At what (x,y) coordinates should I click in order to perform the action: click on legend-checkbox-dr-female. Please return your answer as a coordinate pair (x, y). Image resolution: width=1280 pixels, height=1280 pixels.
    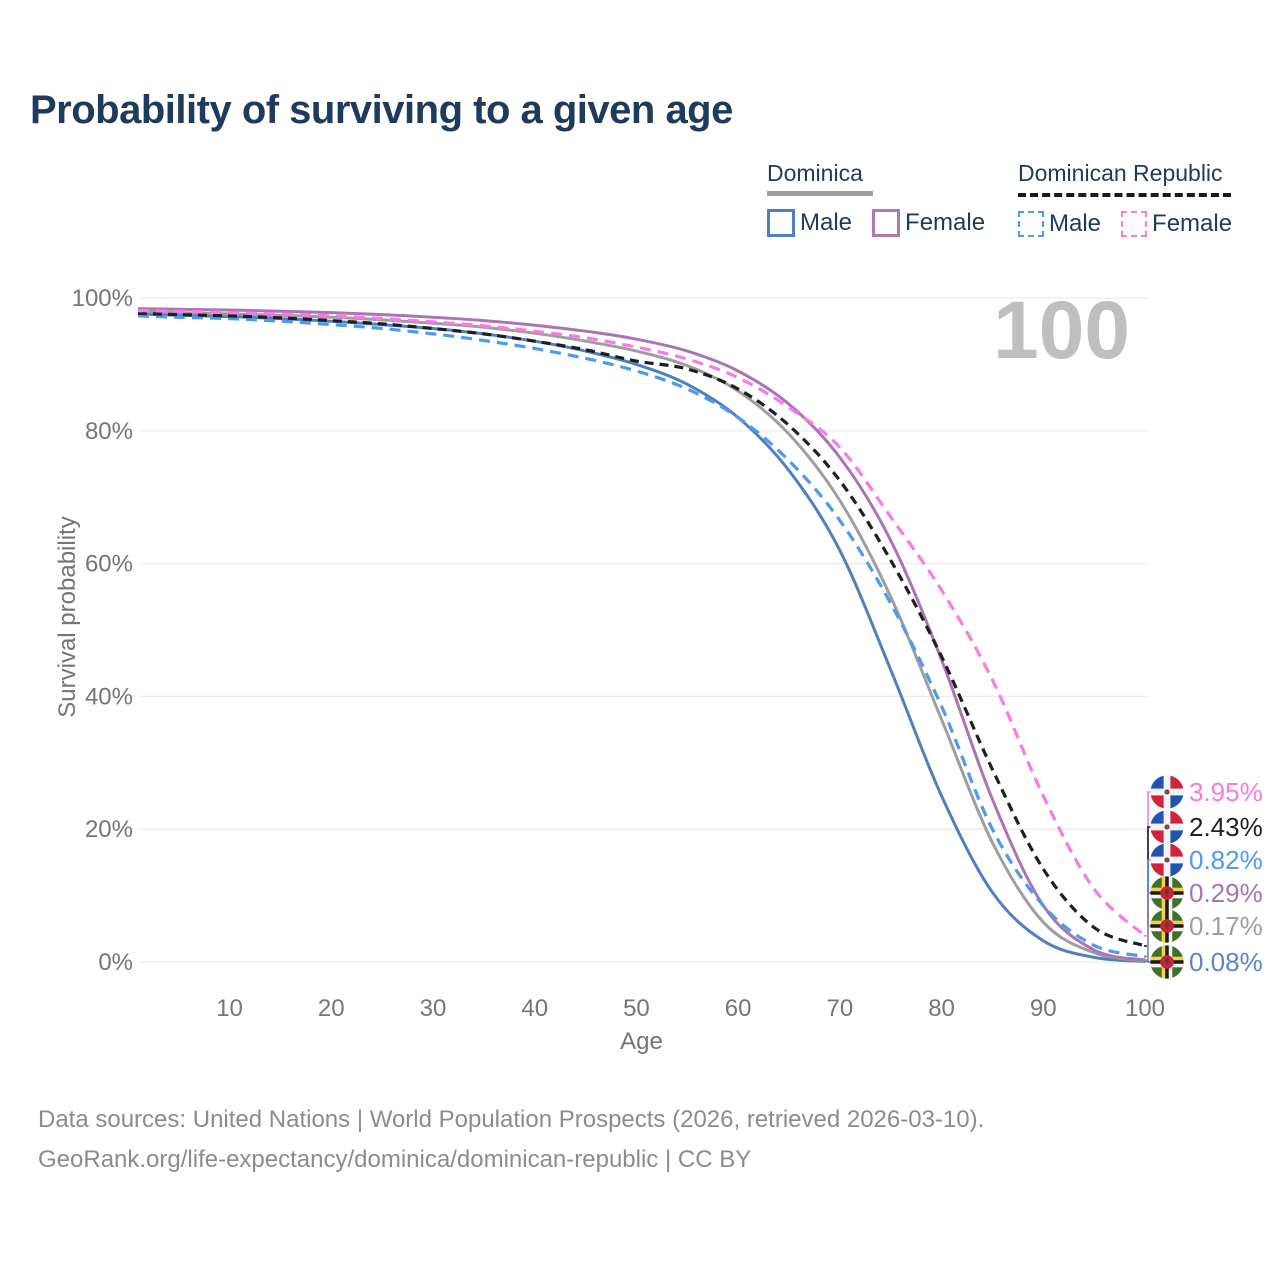
    Looking at the image, I should click on (1134, 224).